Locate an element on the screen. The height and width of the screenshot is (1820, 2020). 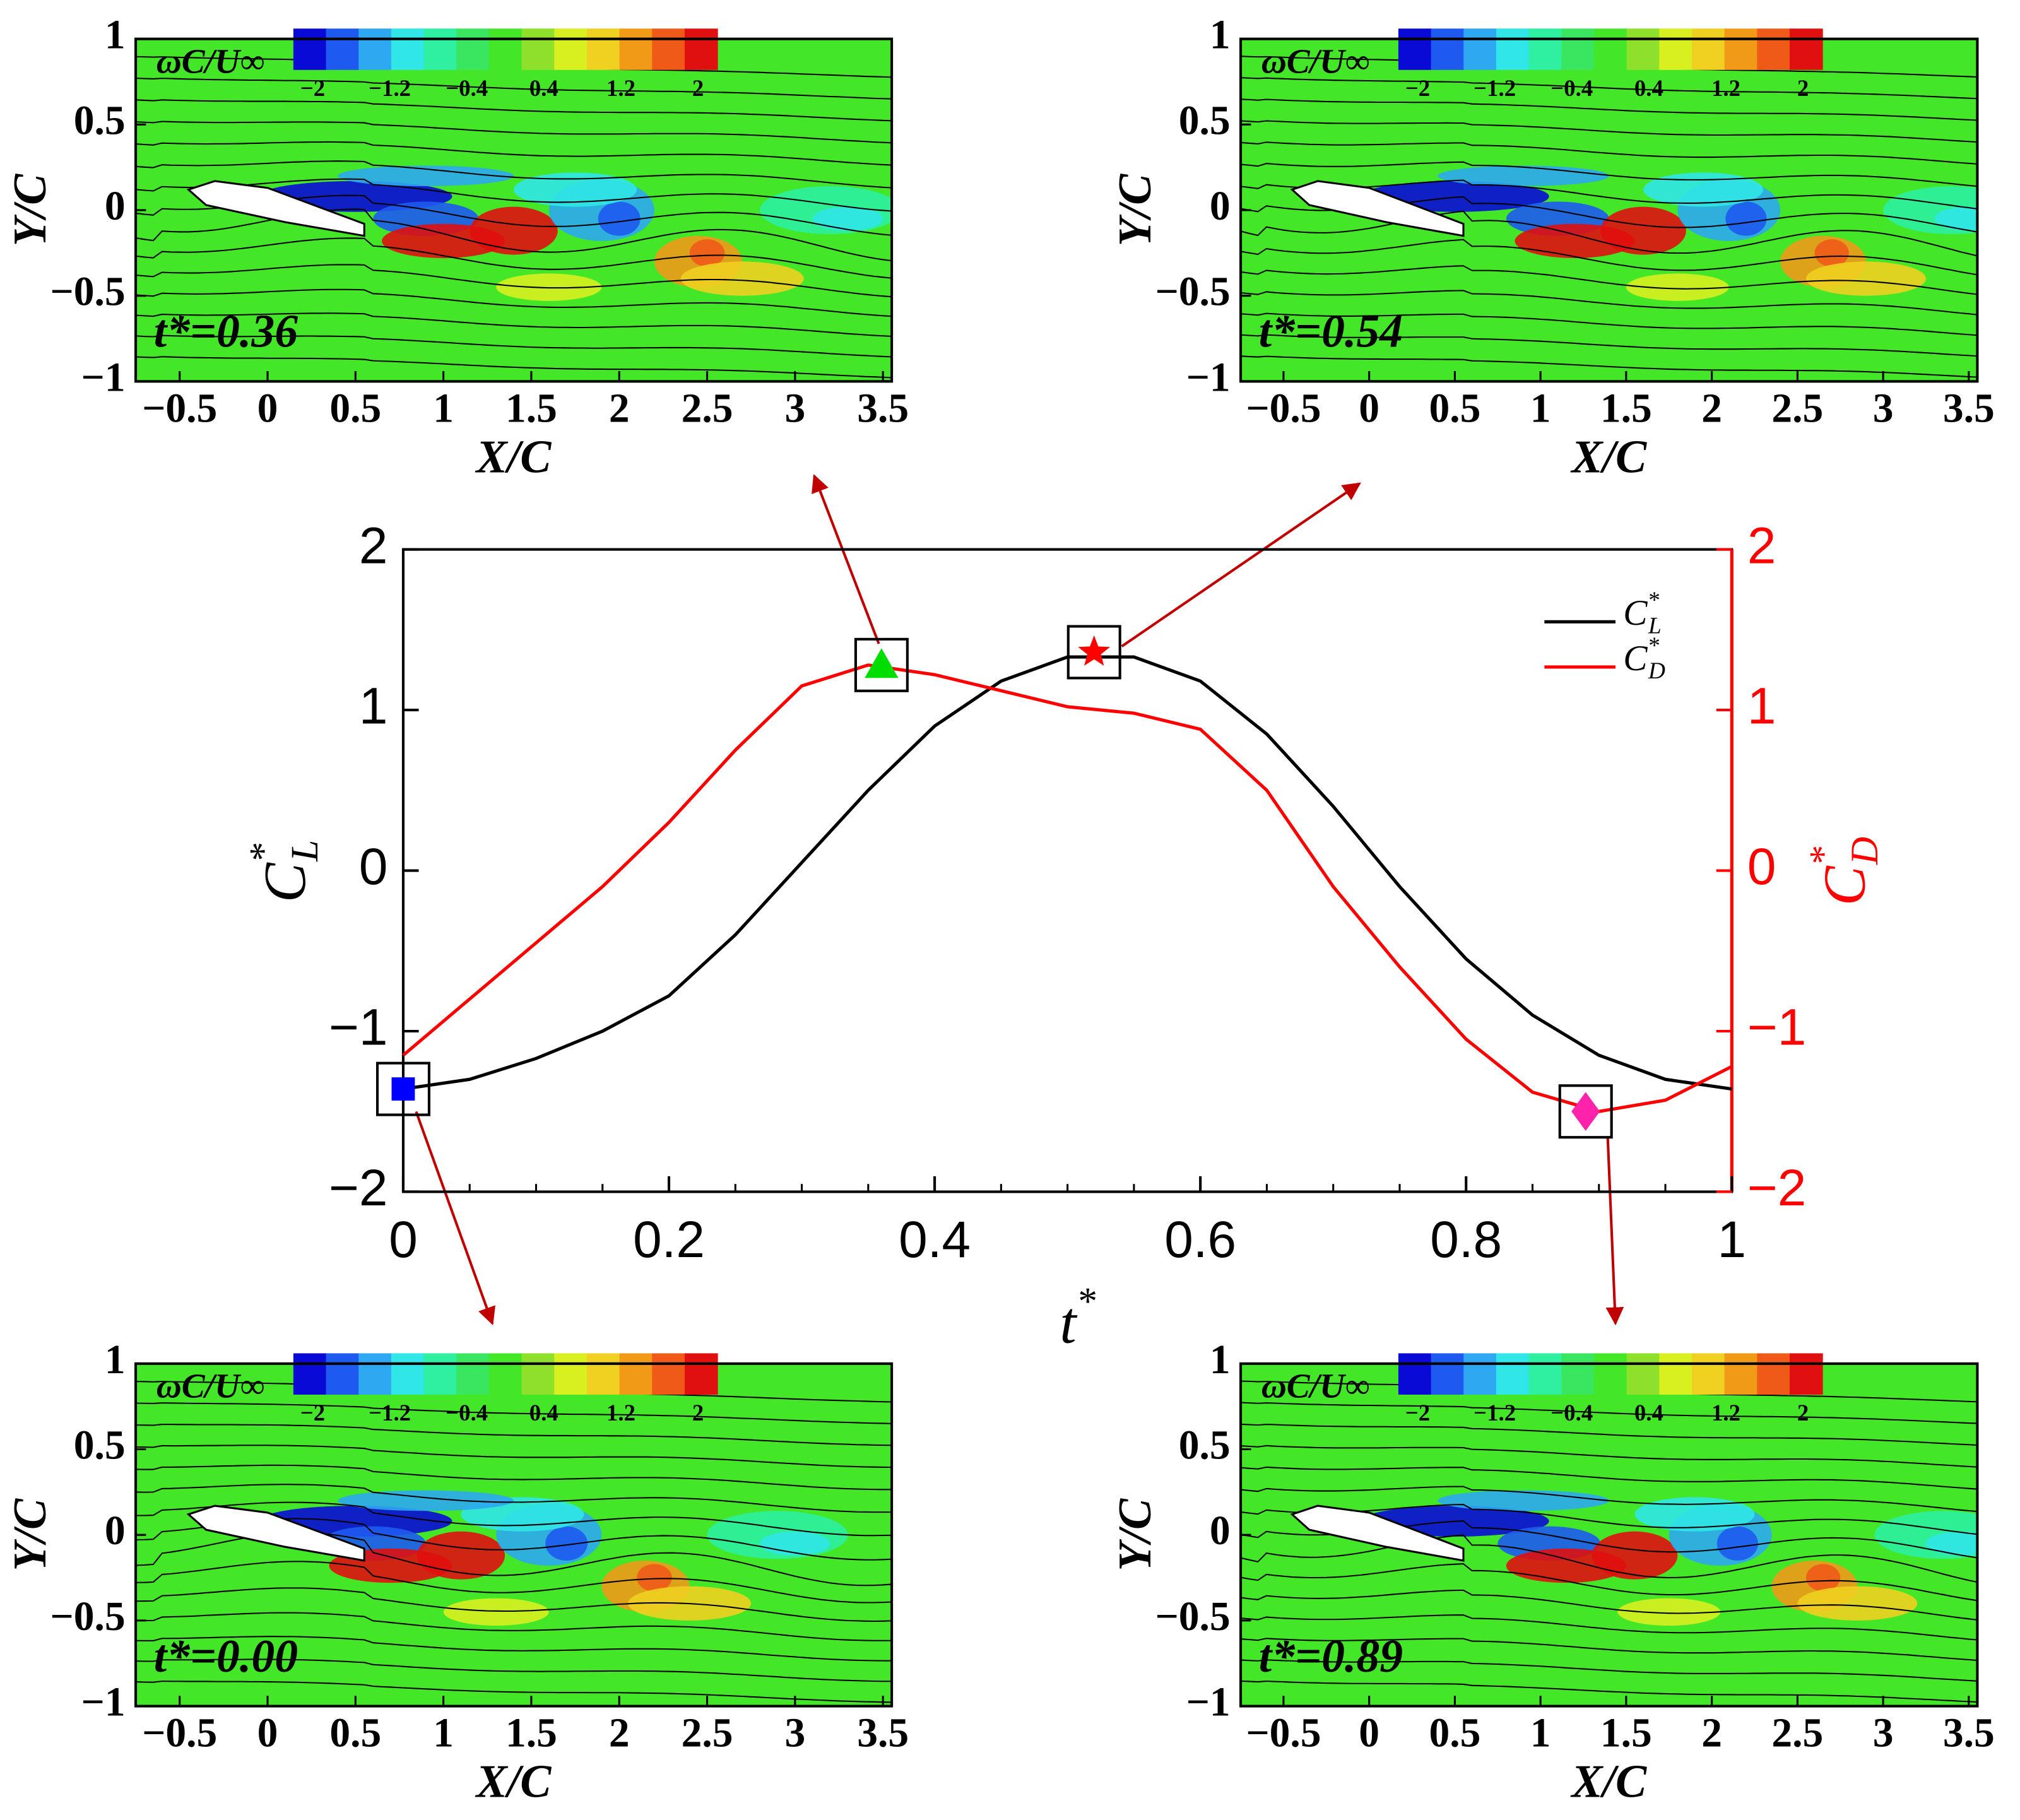
x-tick-label: 2 is located at coordinates (1712, 1733).